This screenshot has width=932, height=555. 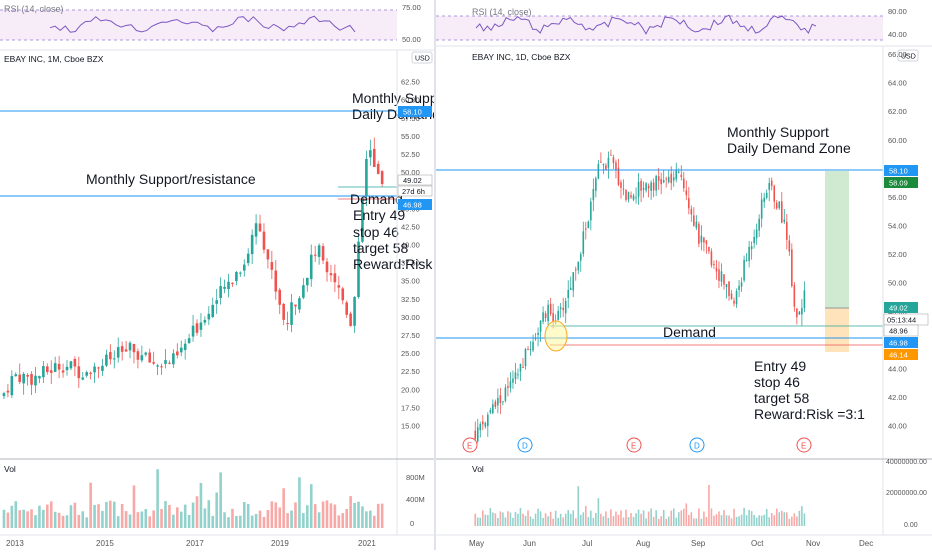 What do you see at coordinates (809, 414) in the screenshot?
I see `reward-risk-annotation: Reward:Risk =3:1` at bounding box center [809, 414].